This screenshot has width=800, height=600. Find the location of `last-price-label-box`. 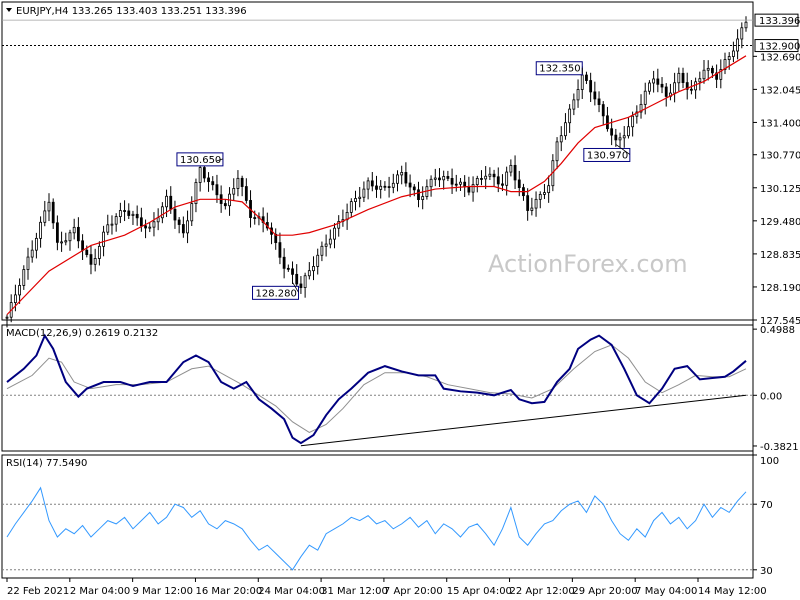

last-price-label-box is located at coordinates (776, 20).